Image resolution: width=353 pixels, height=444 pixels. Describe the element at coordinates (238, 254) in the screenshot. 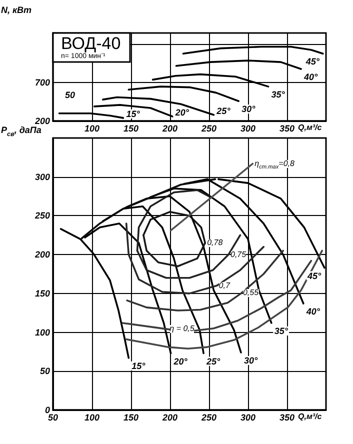

I see `annotation: 0,75` at that location.